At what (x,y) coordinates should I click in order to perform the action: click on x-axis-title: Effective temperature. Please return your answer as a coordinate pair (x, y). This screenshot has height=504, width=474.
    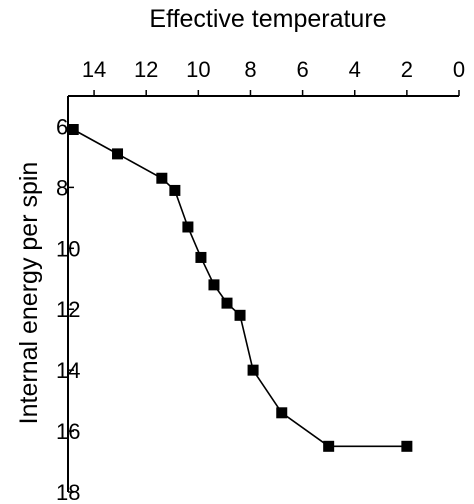
    Looking at the image, I should click on (267, 19).